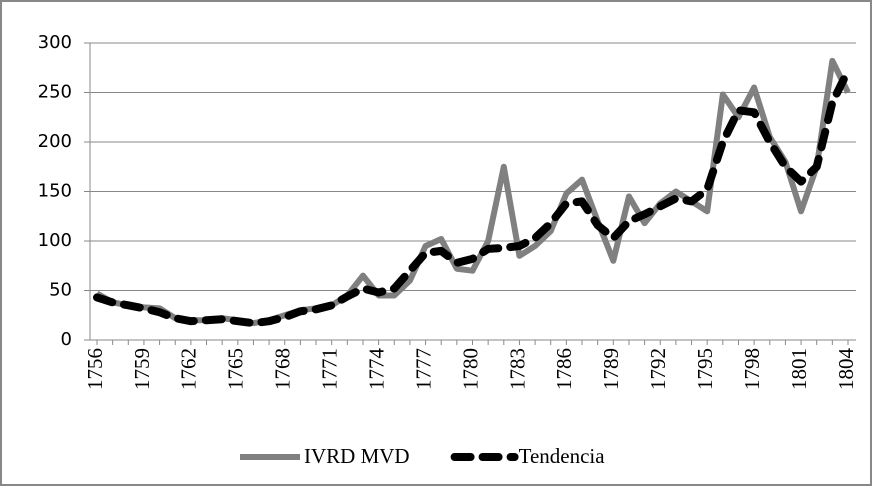  What do you see at coordinates (55, 42) in the screenshot?
I see `y-tick-label: 300` at bounding box center [55, 42].